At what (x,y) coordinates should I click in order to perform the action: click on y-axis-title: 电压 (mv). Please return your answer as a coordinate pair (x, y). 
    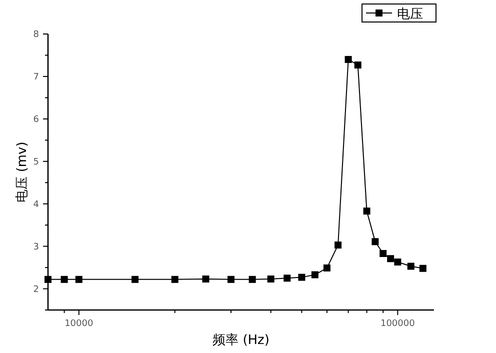
    Looking at the image, I should click on (22, 172).